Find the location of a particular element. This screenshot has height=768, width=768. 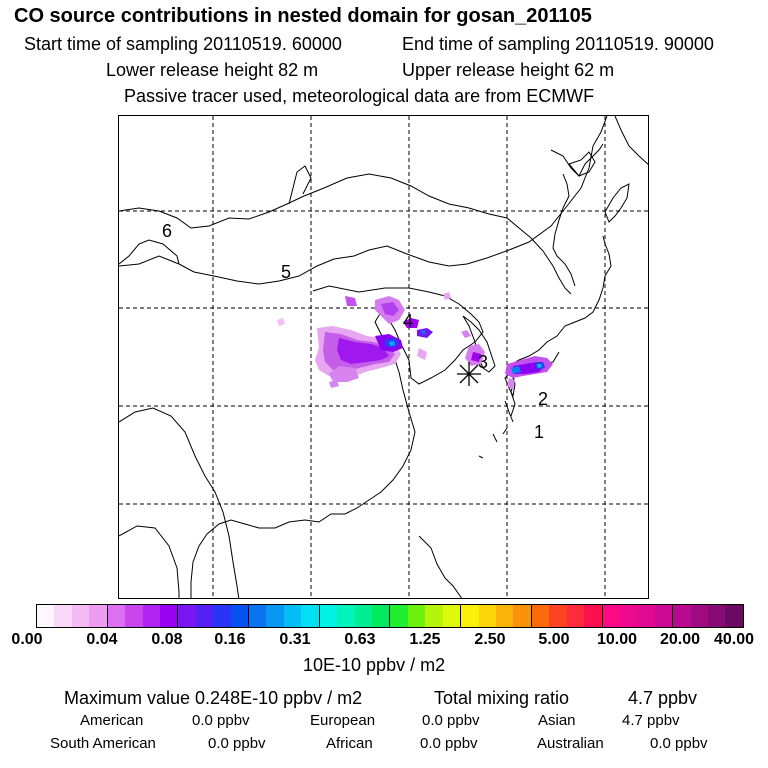

start-time-label: Start time of sampling 20110519. 60000 is located at coordinates (183, 44).